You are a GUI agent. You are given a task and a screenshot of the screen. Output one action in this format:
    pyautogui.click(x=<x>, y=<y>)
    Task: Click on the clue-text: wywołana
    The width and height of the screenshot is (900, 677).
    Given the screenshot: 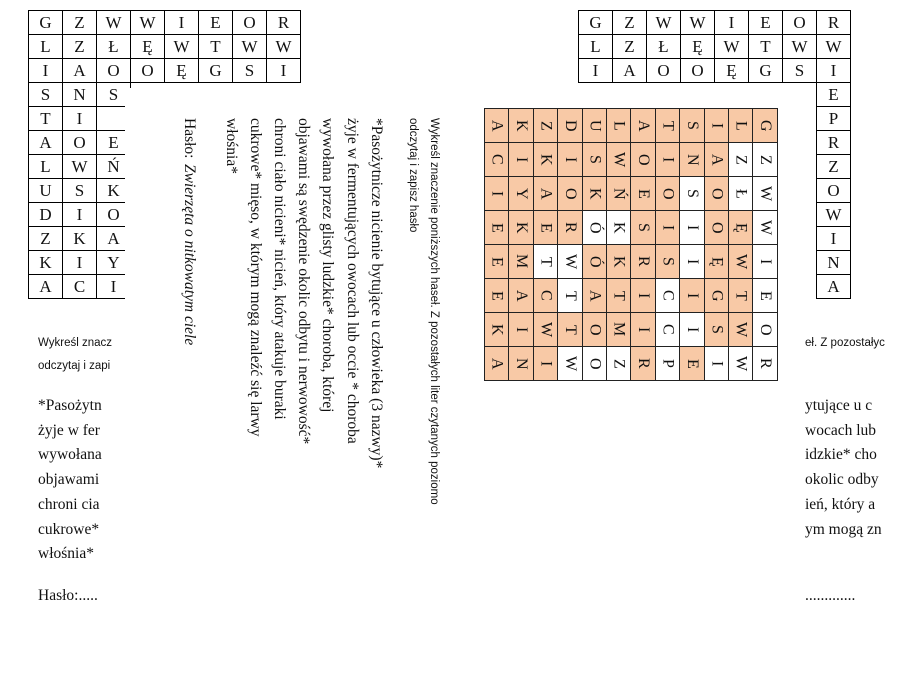 What is the action you would take?
    pyautogui.click(x=70, y=455)
    